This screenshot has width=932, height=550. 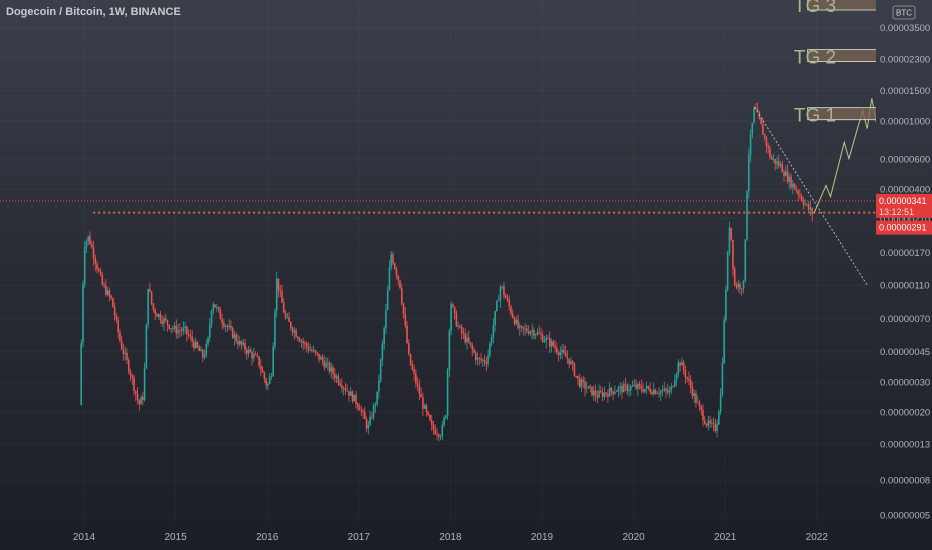 I want to click on y-tick-label: 0.00000170, so click(x=905, y=253).